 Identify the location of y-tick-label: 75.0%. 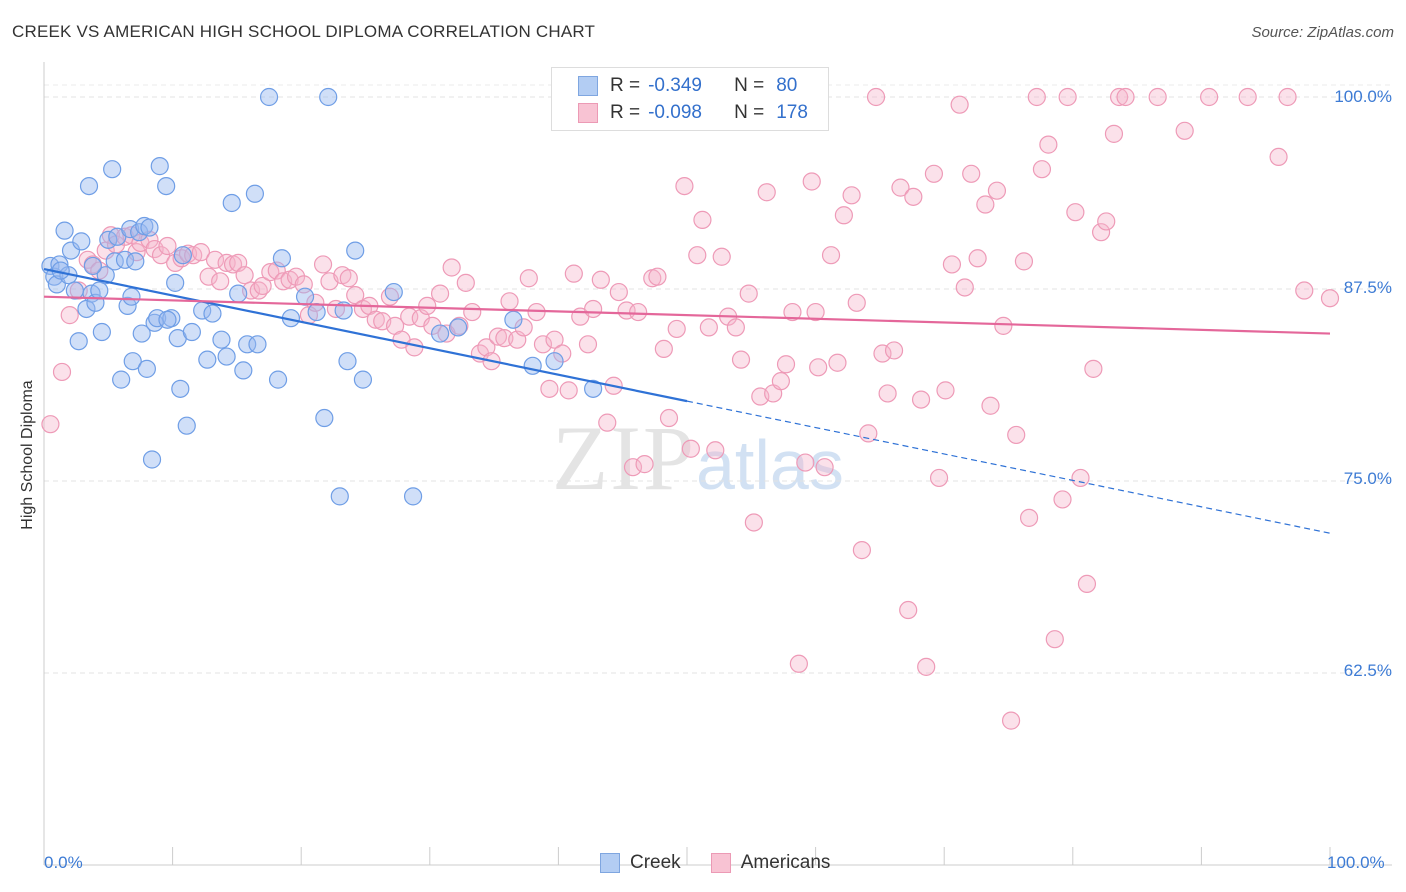
(1367, 478).